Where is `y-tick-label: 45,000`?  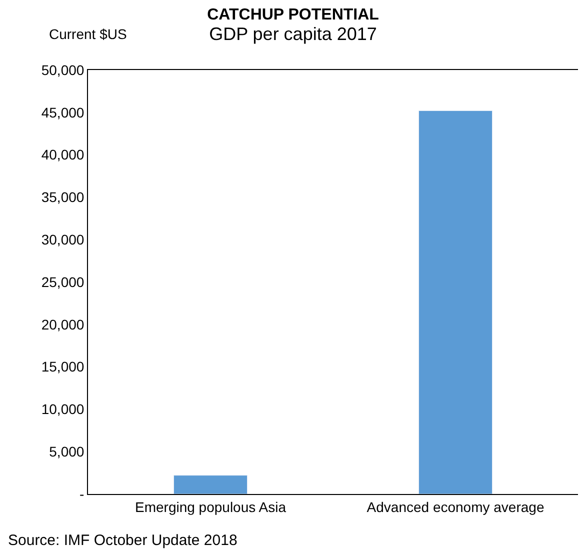
y-tick-label: 45,000 is located at coordinates (62, 112).